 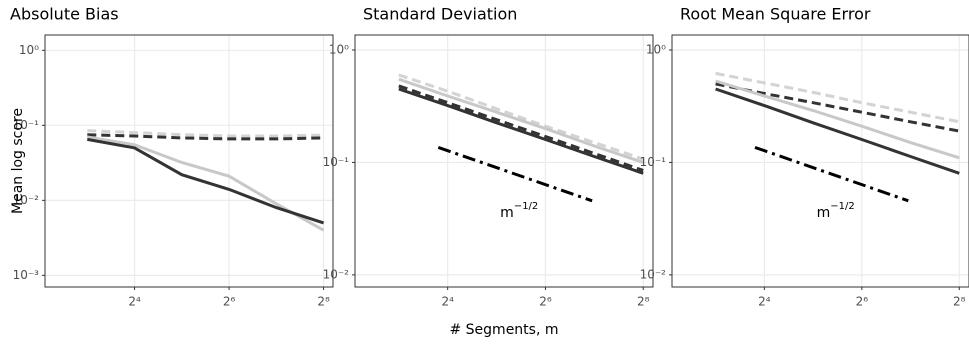 What do you see at coordinates (440, 14) in the screenshot?
I see `panel-title: Standard Deviation` at bounding box center [440, 14].